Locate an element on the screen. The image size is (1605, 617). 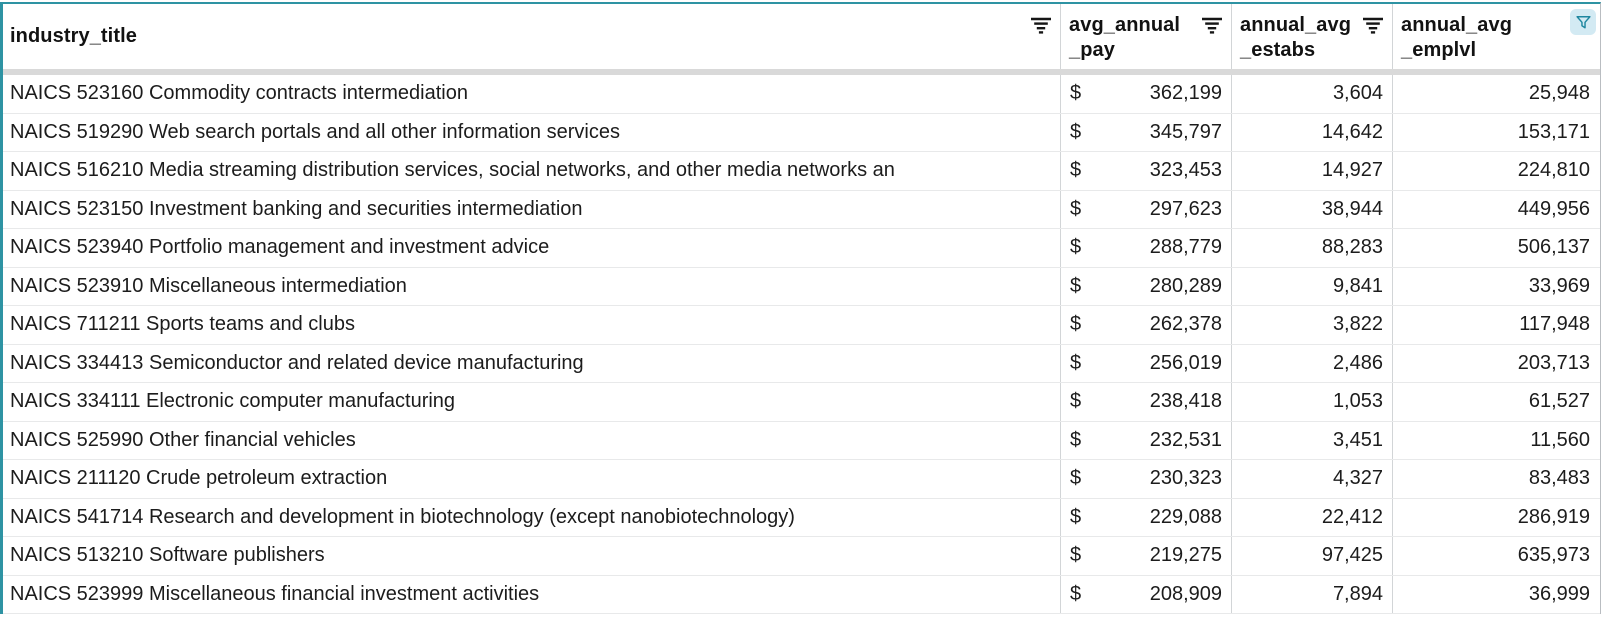
cell-annual-avg-emplvl: 117,948 is located at coordinates (1496, 325).